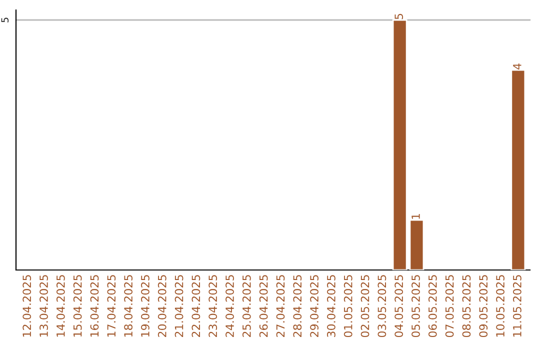 Image resolution: width=540 pixels, height=340 pixels. I want to click on x-tick-label: 19.04.2025, so click(145, 306).